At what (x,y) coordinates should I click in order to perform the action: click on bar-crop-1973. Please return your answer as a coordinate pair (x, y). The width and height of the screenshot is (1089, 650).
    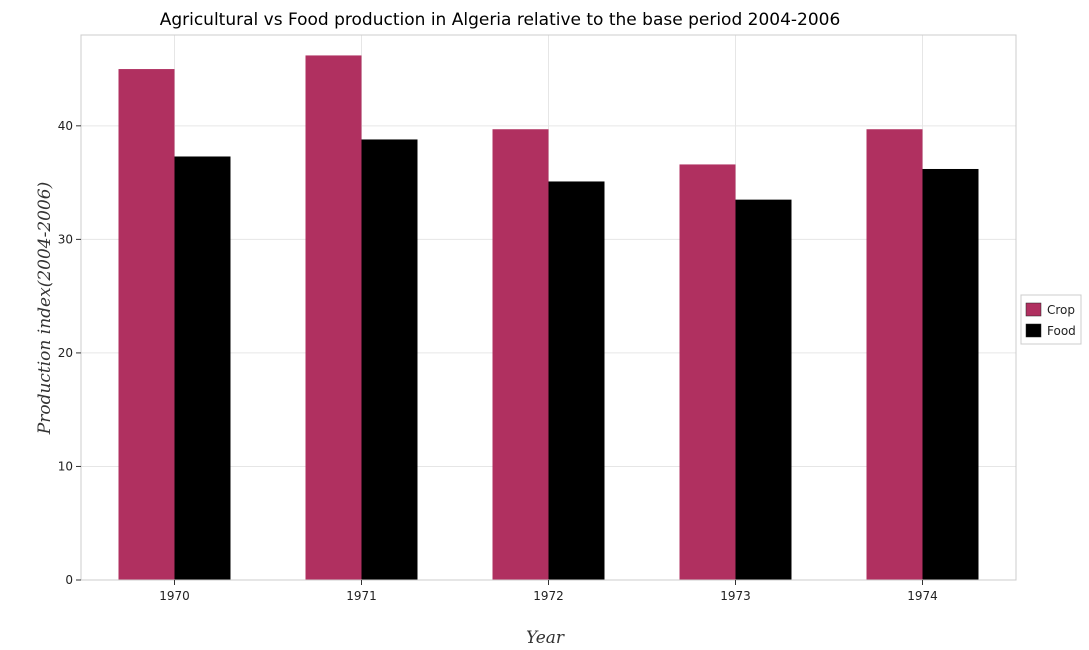
    Looking at the image, I should click on (708, 372).